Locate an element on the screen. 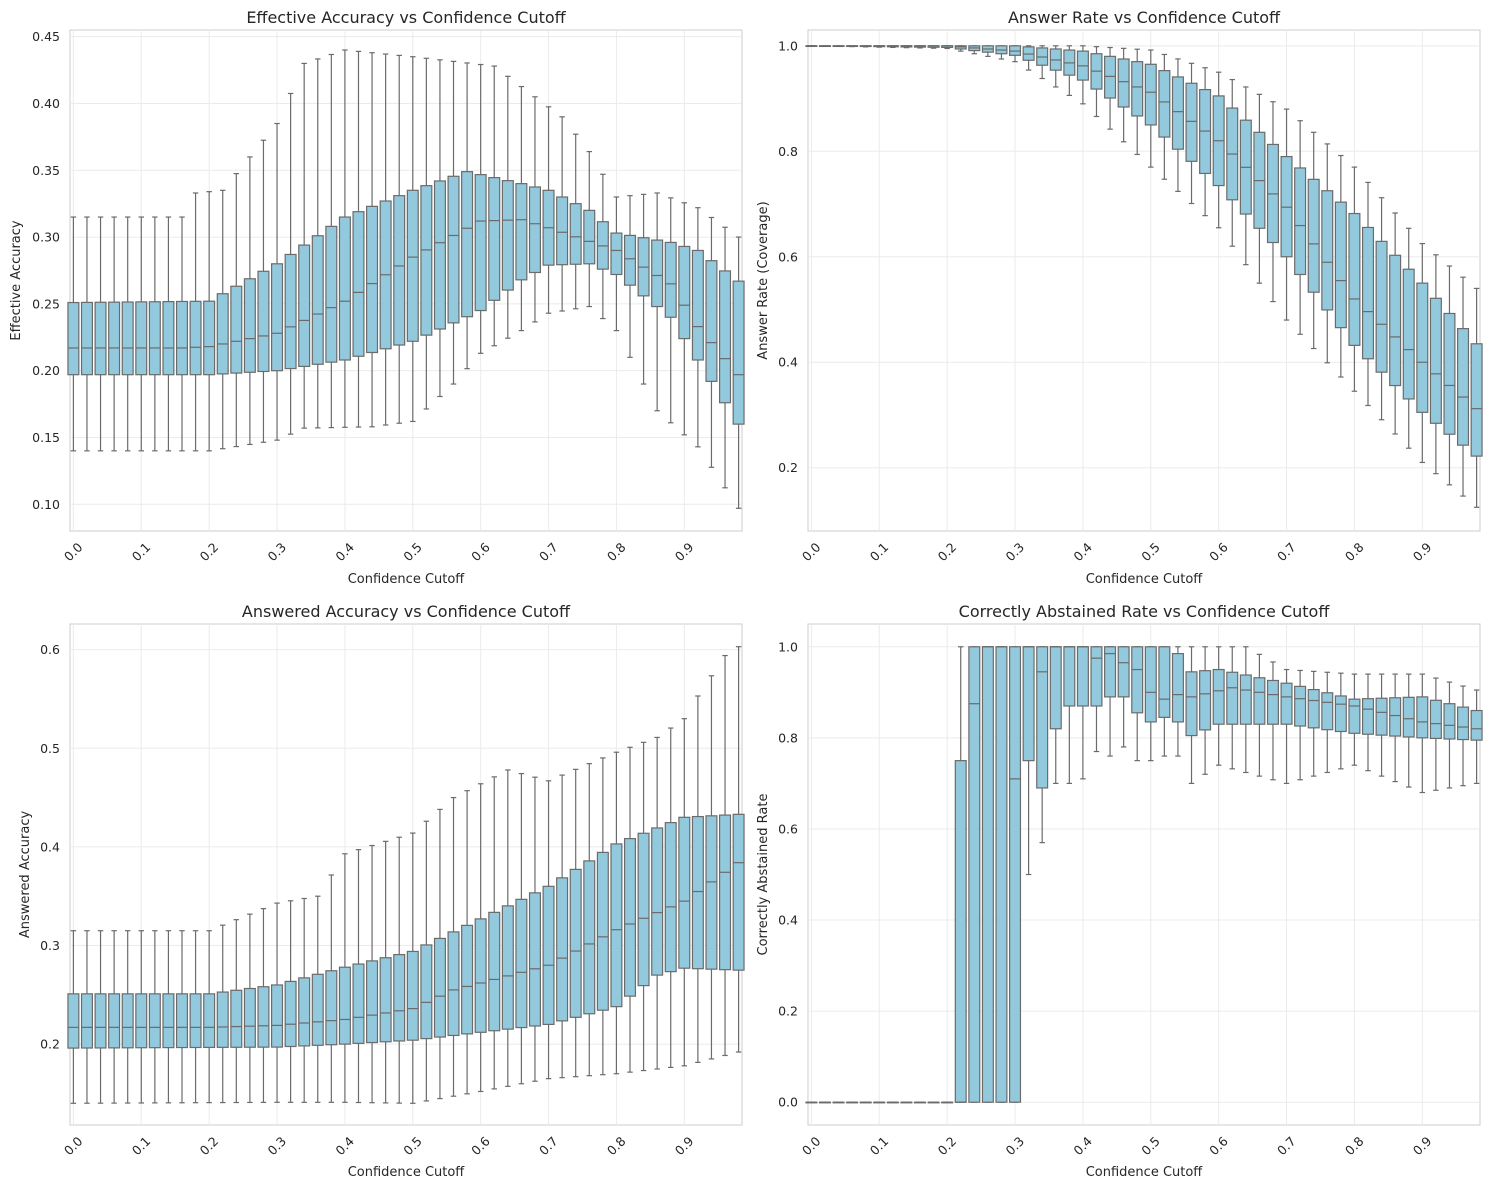 The width and height of the screenshot is (1489, 1189). y-tick-label: 0.3 is located at coordinates (50, 945).